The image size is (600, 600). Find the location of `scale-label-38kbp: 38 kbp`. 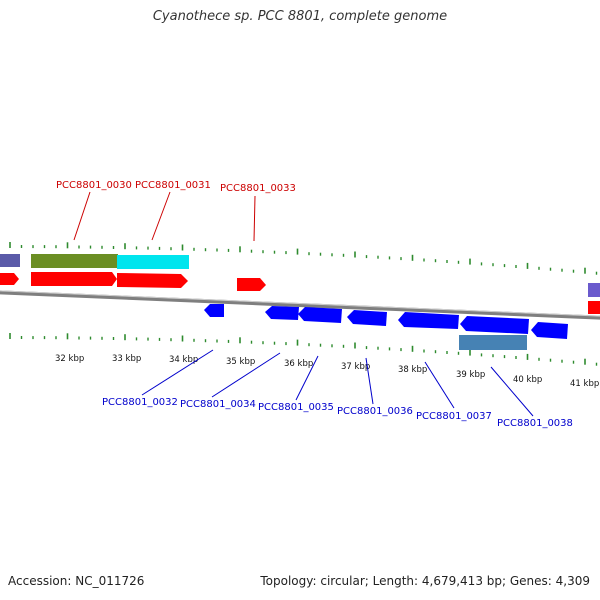

scale-label-38kbp: 38 kbp is located at coordinates (412, 370).